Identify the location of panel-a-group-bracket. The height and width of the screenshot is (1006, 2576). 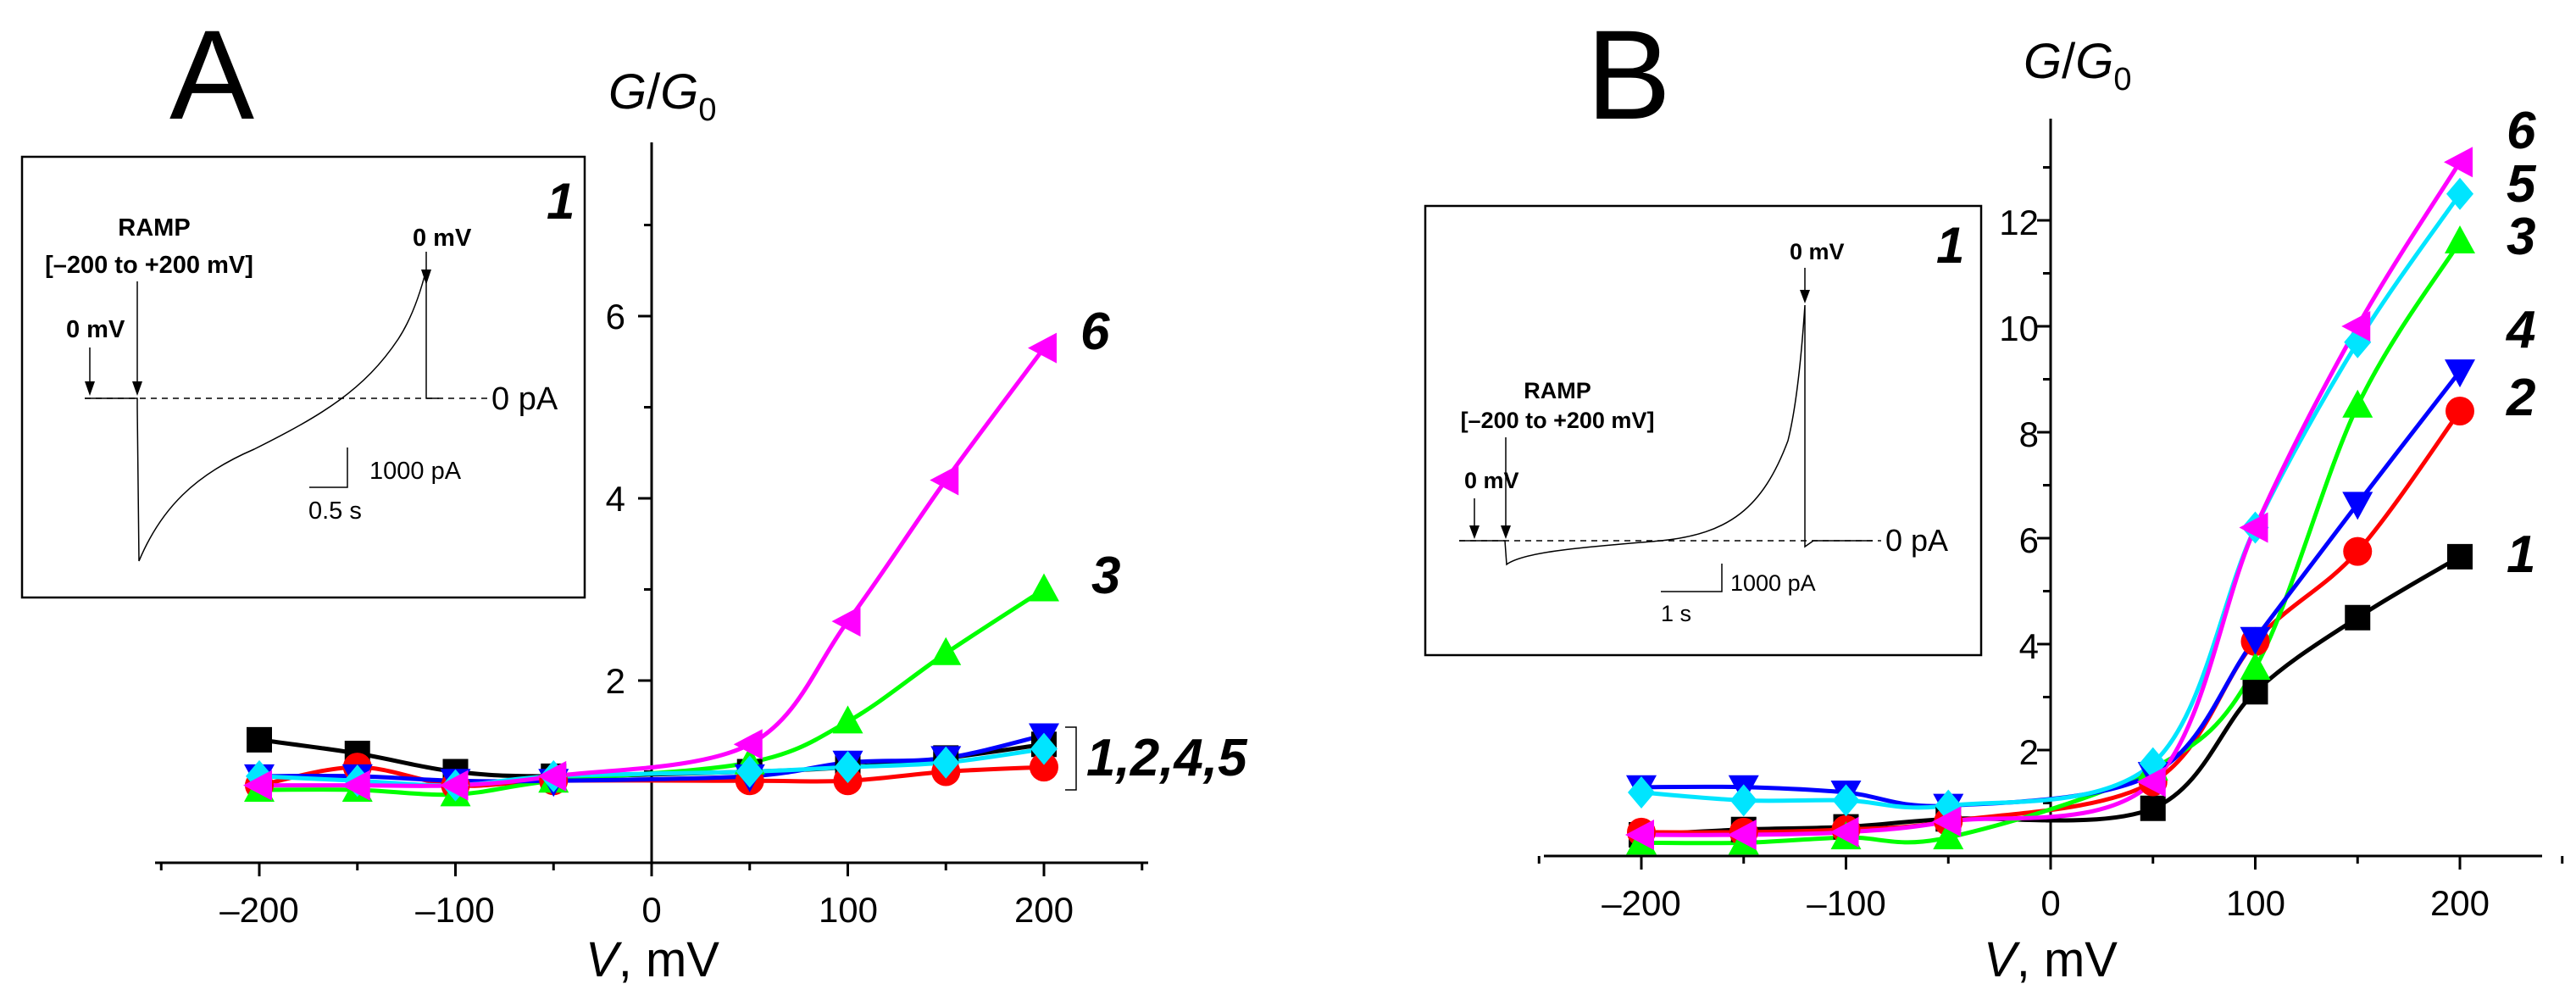
(1071, 758).